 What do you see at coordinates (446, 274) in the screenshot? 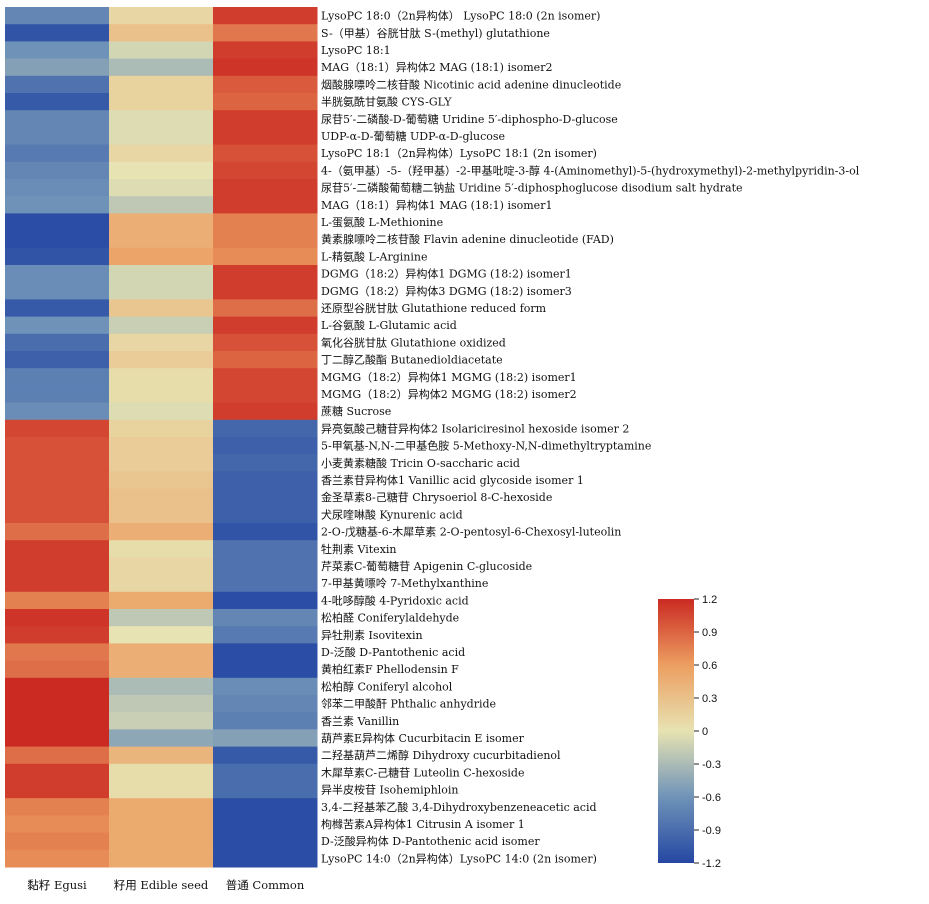
I see `row-label: DGMG（18:2）异构体1 DGMG (18:2) isomer1` at bounding box center [446, 274].